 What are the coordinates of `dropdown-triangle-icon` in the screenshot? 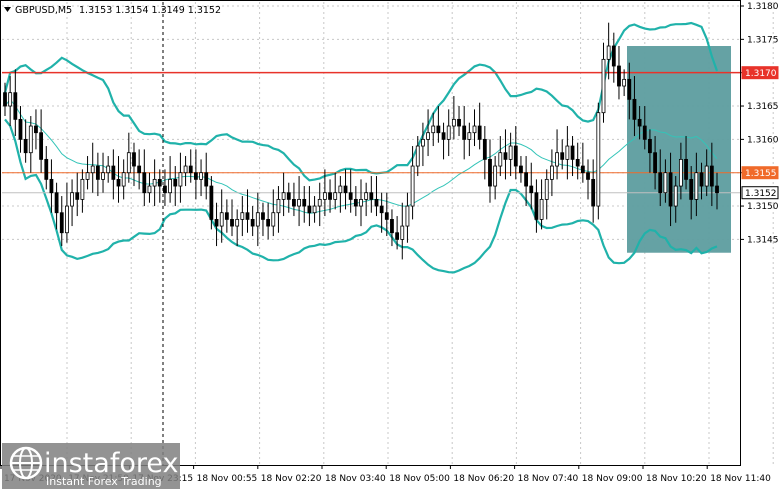 It's located at (7, 9).